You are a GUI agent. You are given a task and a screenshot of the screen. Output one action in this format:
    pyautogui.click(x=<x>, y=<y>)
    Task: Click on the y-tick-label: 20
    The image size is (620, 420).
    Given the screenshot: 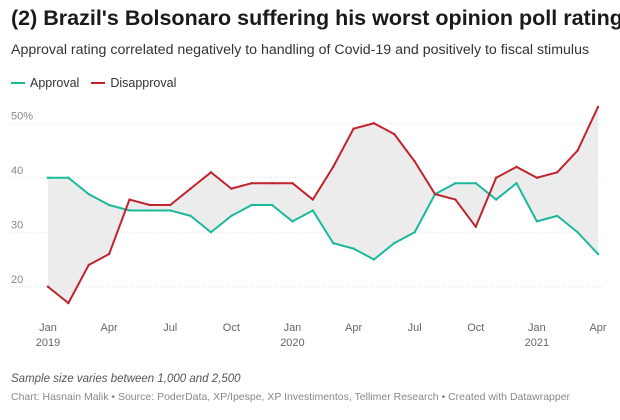 What is the action you would take?
    pyautogui.click(x=17, y=280)
    